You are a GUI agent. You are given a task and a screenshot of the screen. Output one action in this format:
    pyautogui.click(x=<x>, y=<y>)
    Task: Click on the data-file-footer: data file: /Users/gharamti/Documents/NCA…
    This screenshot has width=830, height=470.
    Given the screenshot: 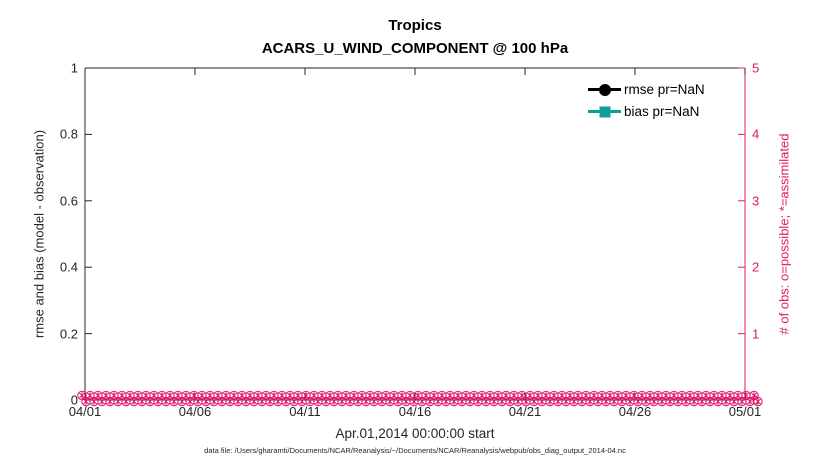 What is the action you would take?
    pyautogui.click(x=415, y=450)
    